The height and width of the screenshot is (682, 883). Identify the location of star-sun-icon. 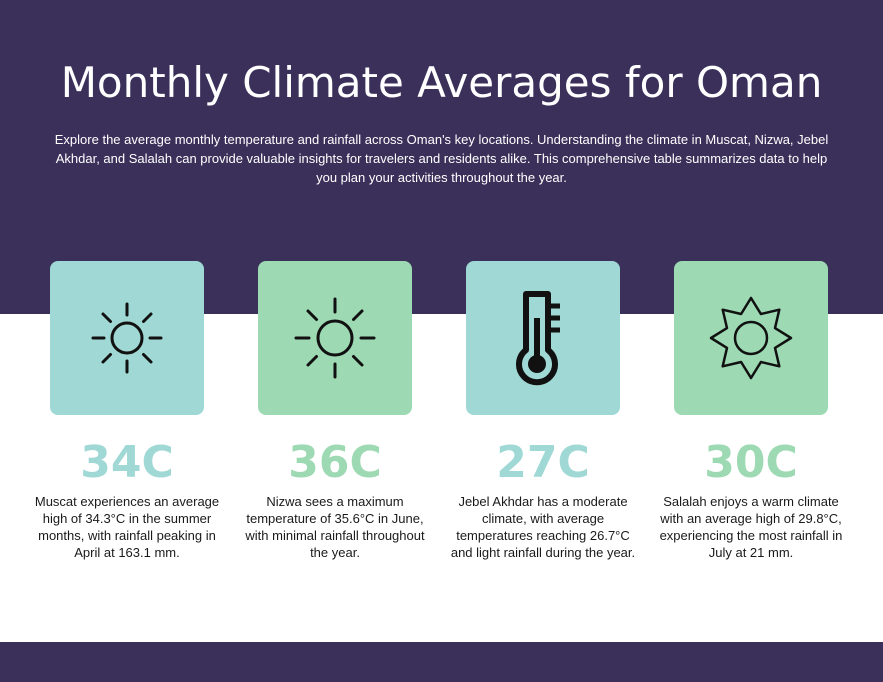
(751, 338).